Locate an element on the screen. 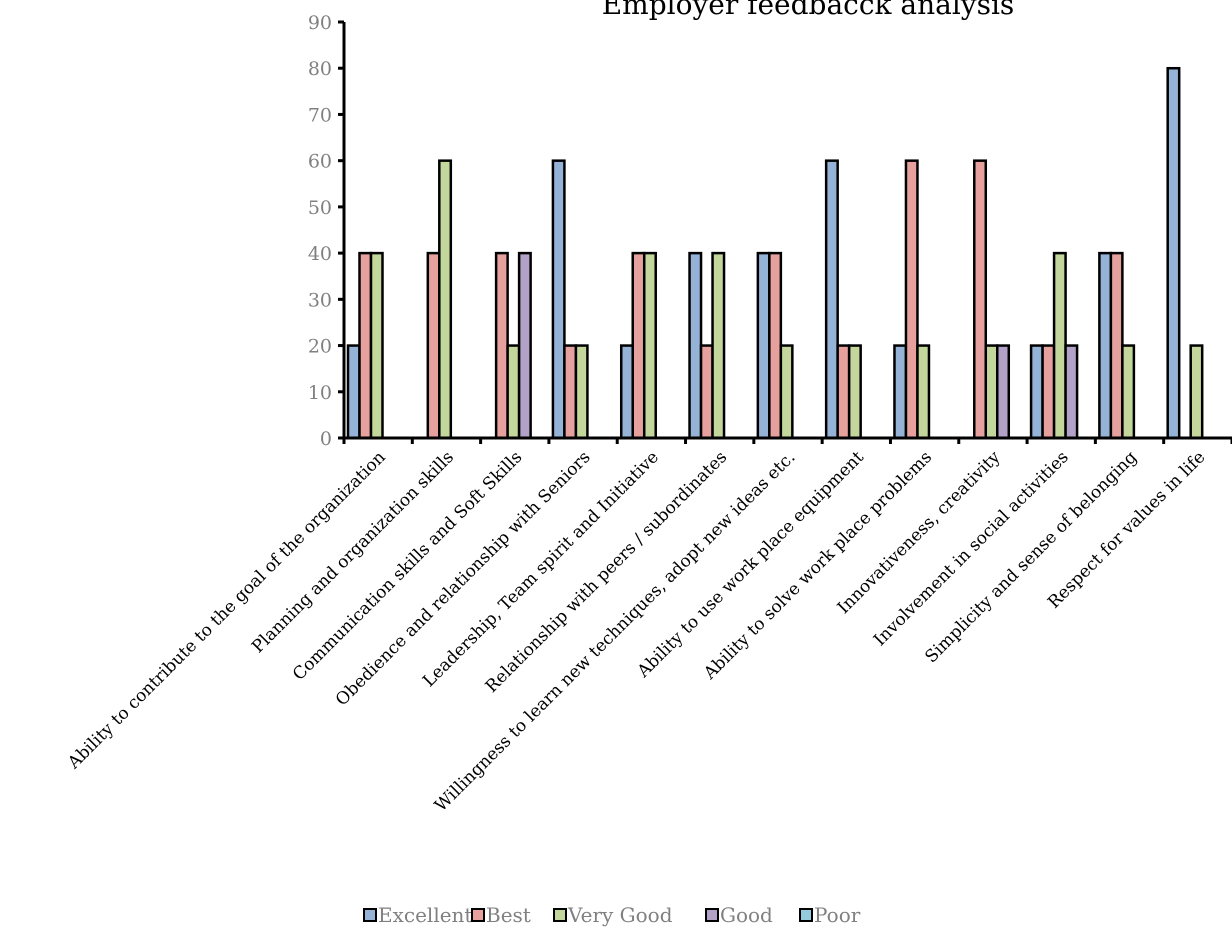 The height and width of the screenshot is (930, 1232). legend-swatch-excellent is located at coordinates (370, 915).